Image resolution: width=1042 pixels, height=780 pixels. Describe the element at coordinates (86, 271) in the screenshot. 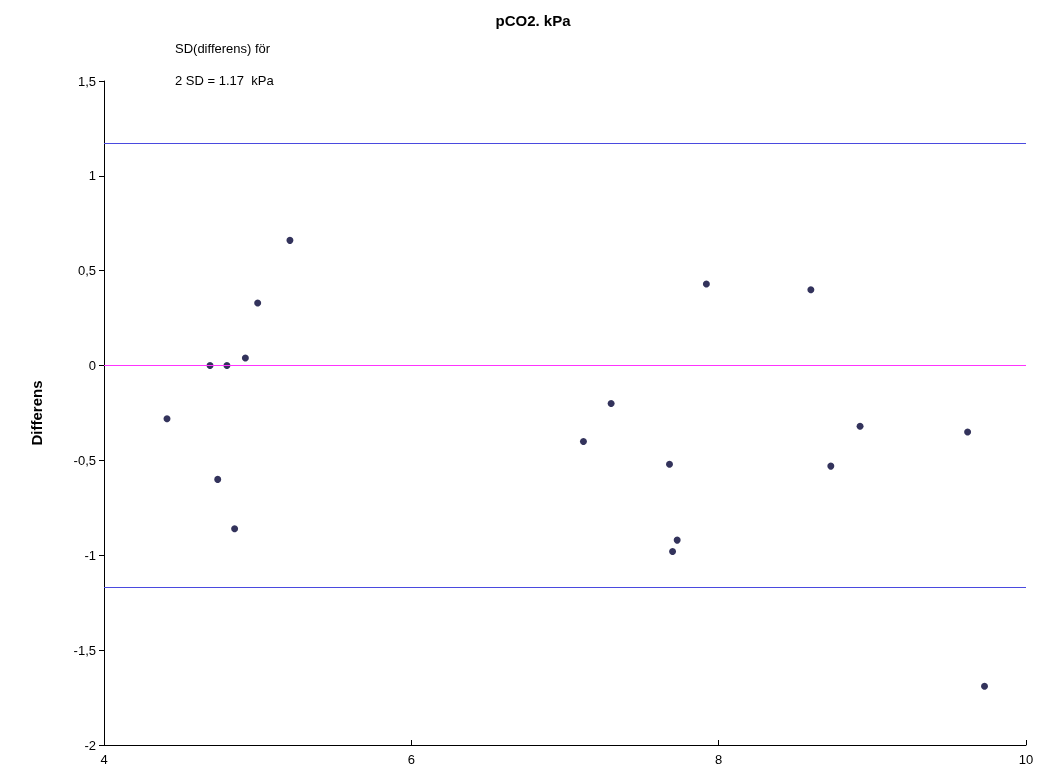

I see `y-tick-label: 0,5` at that location.